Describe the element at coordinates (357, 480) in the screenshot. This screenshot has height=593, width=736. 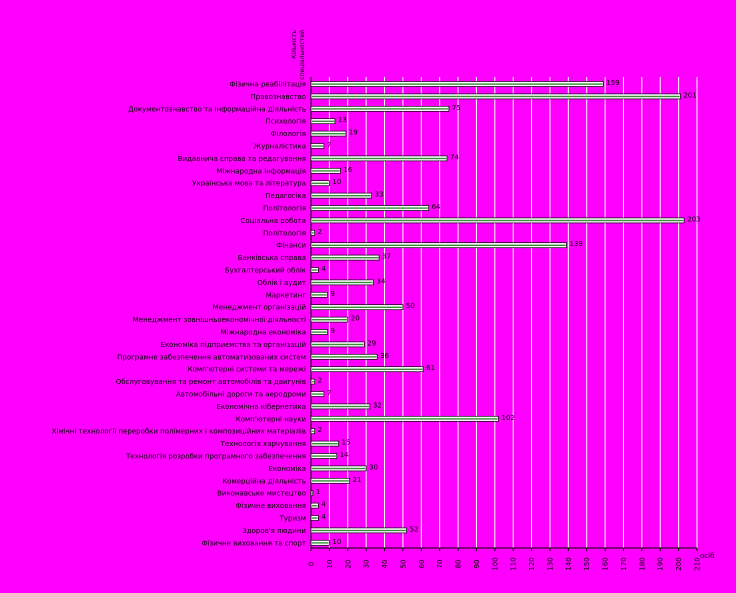
I see `data-label: 21` at that location.